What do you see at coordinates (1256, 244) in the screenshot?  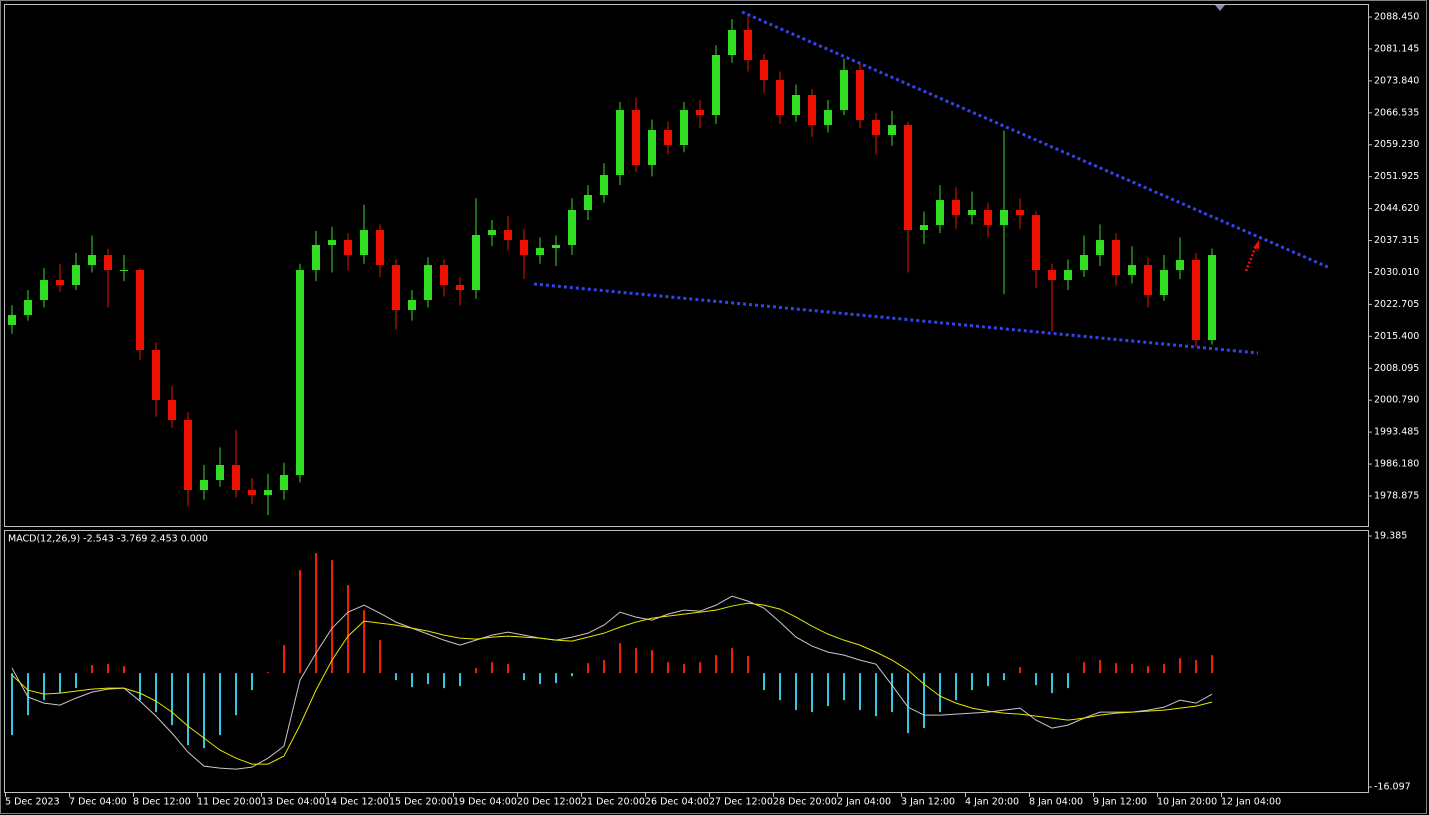 I see `breakout-arrow-head` at bounding box center [1256, 244].